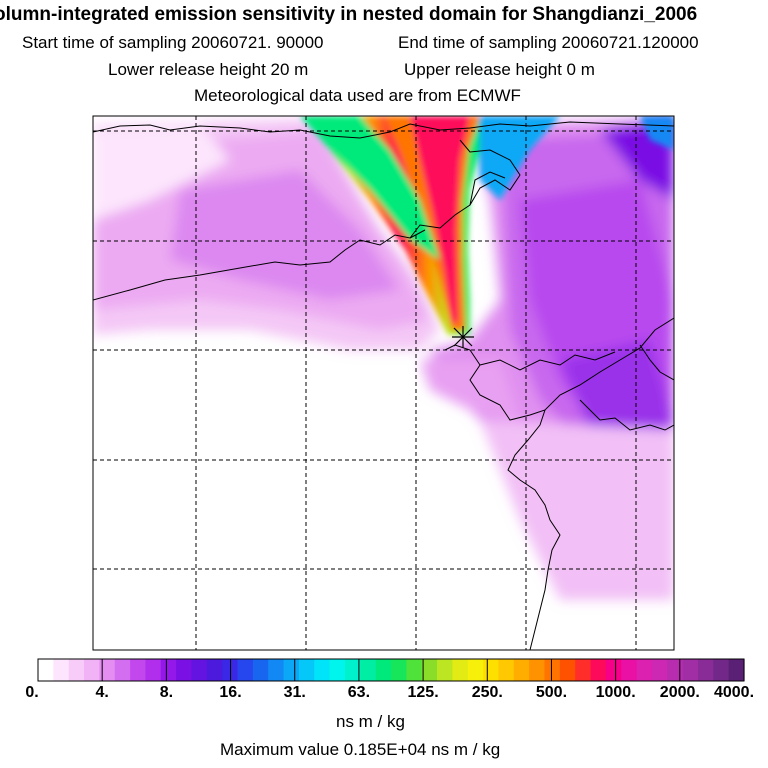 This screenshot has width=768, height=768. I want to click on colorbar-tick-label: 0., so click(32, 692).